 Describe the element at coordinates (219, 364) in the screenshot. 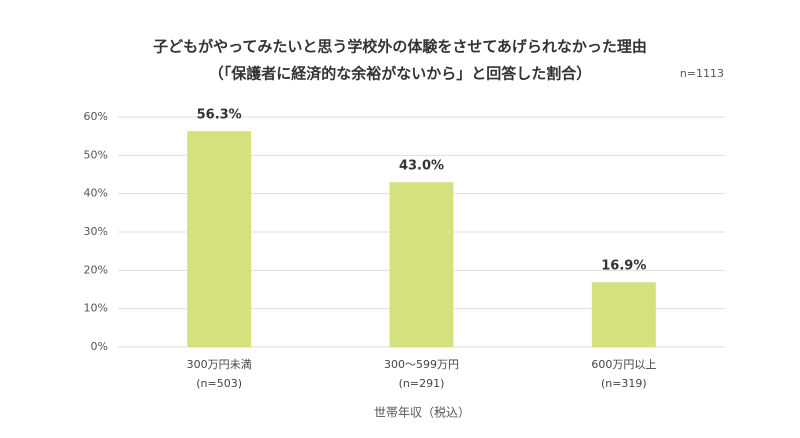

I see `x-tick-label: 300万円未満` at that location.